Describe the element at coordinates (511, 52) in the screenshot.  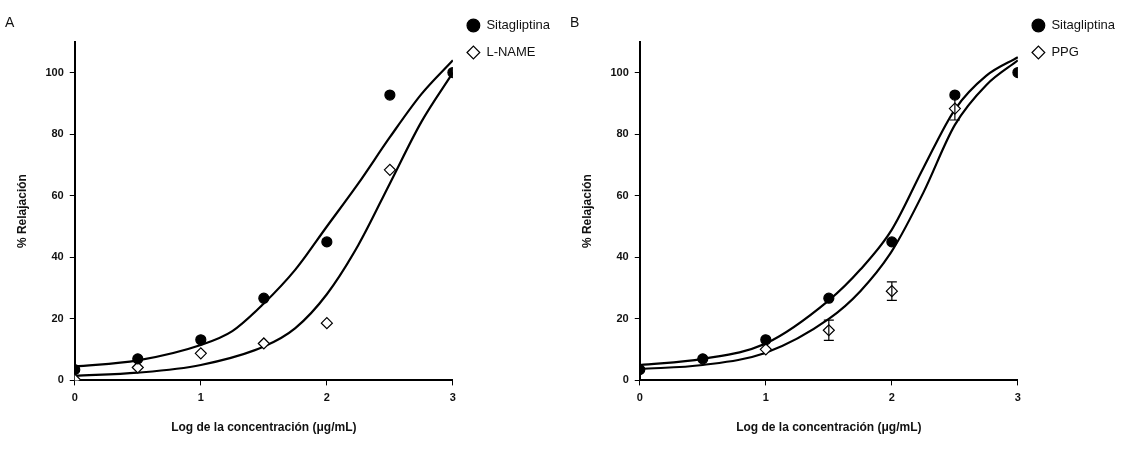
I see `legend-label: L-NAME` at that location.